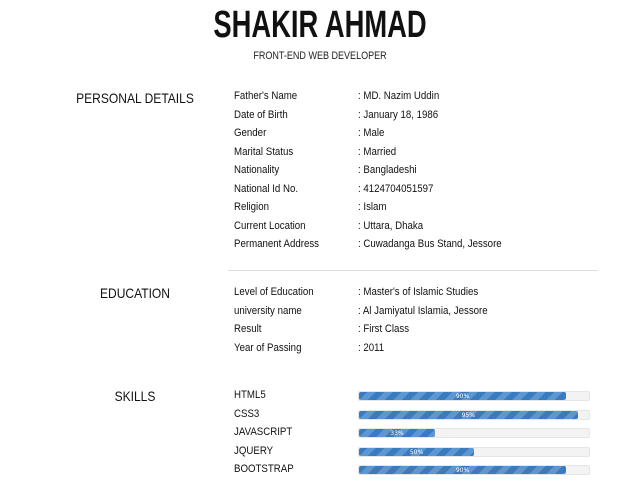 The image size is (640, 481). I want to click on skill-row: BOOTSTRAP 90%, so click(424, 471).